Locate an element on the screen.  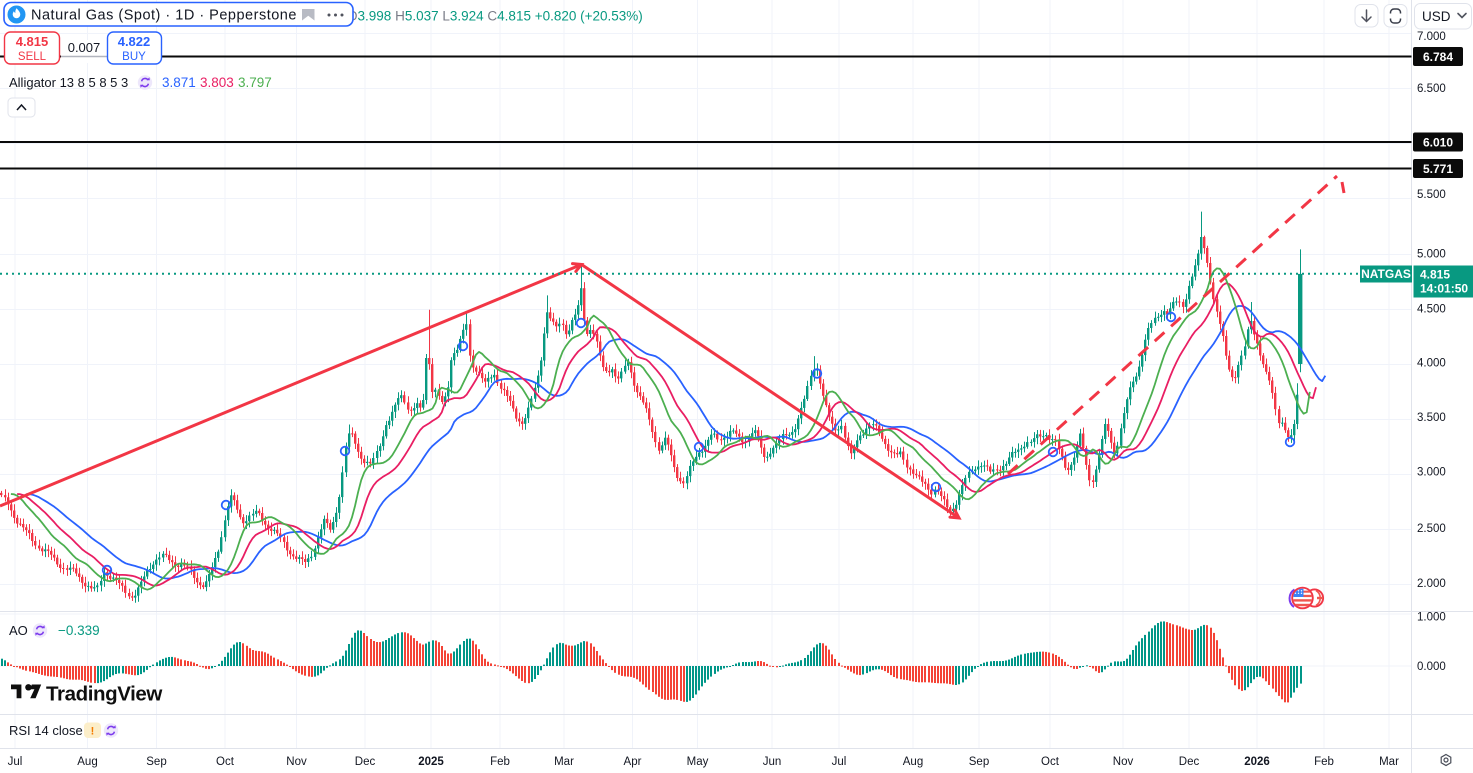
svg-text: TradingView is located at coordinates (104, 694).